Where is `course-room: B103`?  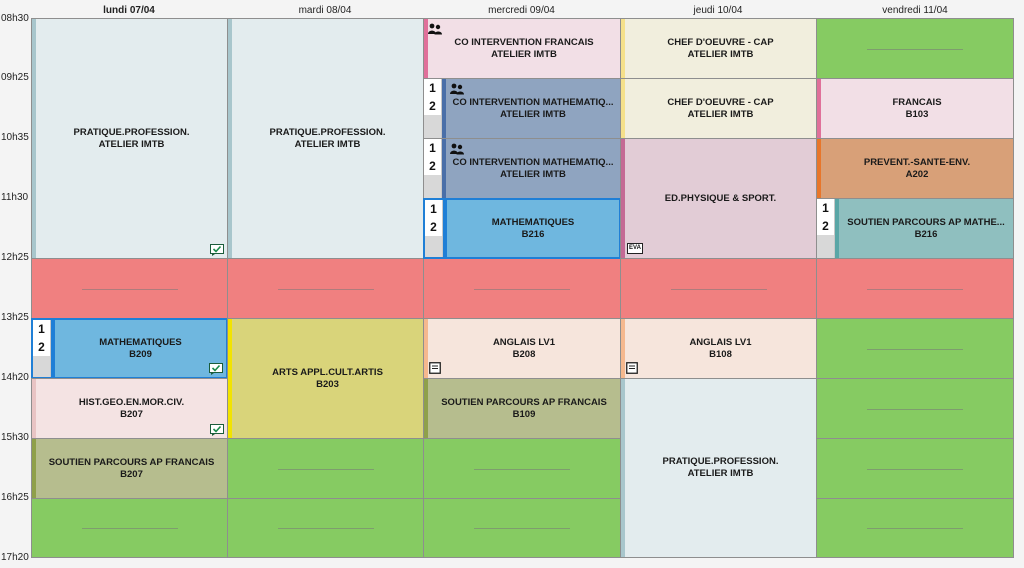
course-room: B103 is located at coordinates (917, 114).